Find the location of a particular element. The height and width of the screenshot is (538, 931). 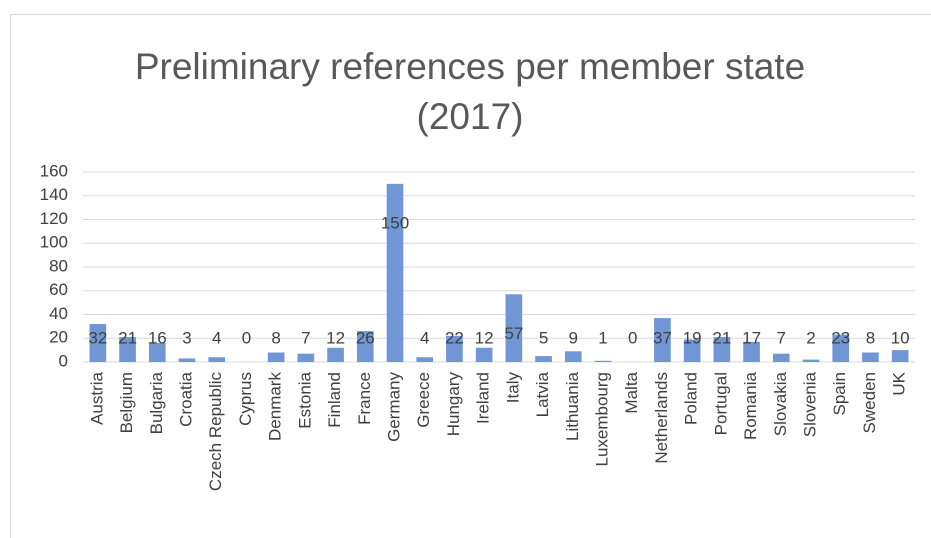

x-tick-label: Italy is located at coordinates (512, 388).